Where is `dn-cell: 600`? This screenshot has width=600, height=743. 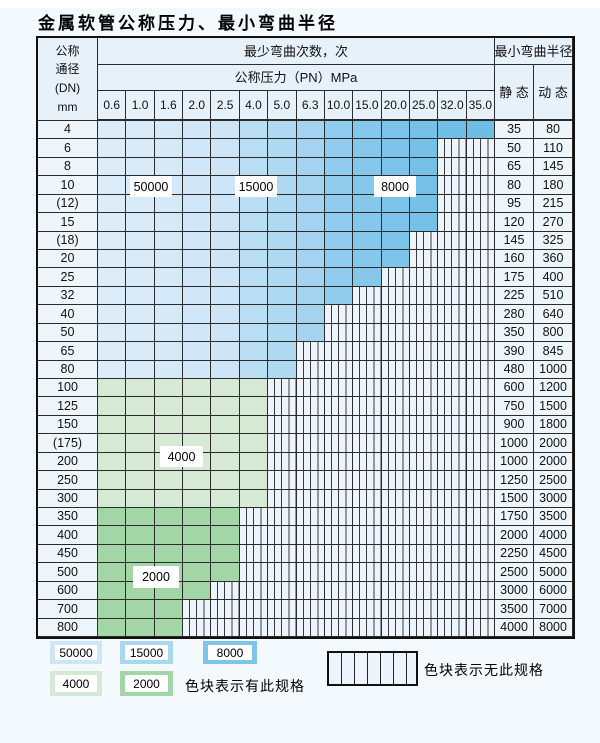 dn-cell: 600 is located at coordinates (68, 591).